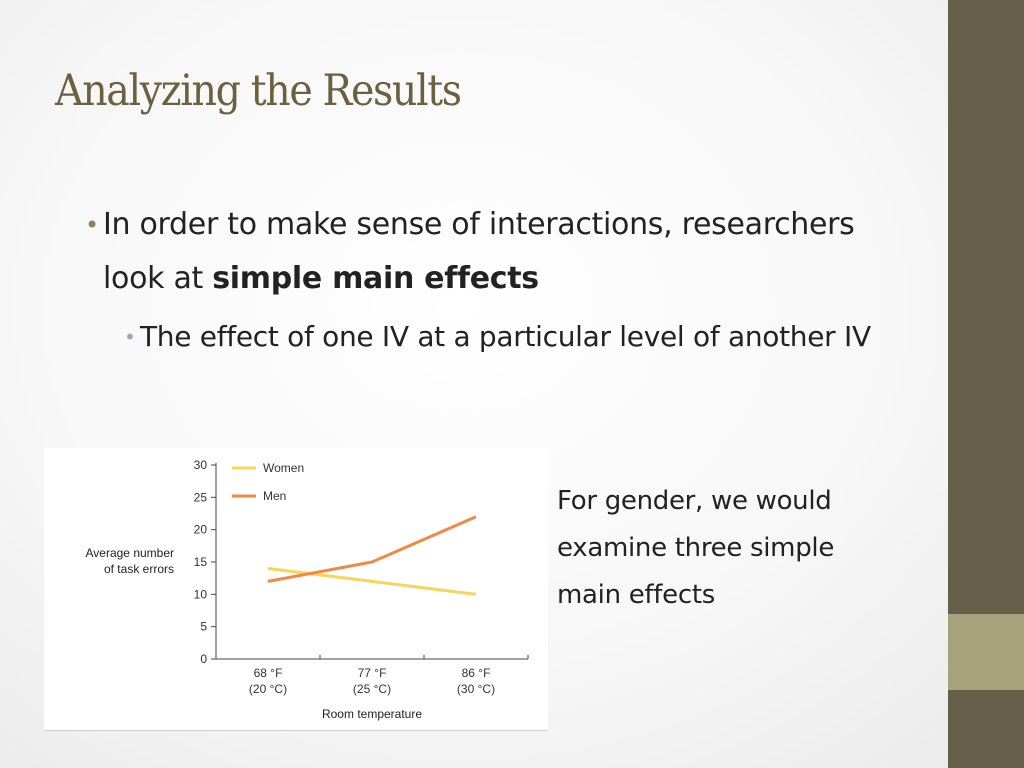  I want to click on bullet-1-bold-term: simple main effects, so click(375, 278).